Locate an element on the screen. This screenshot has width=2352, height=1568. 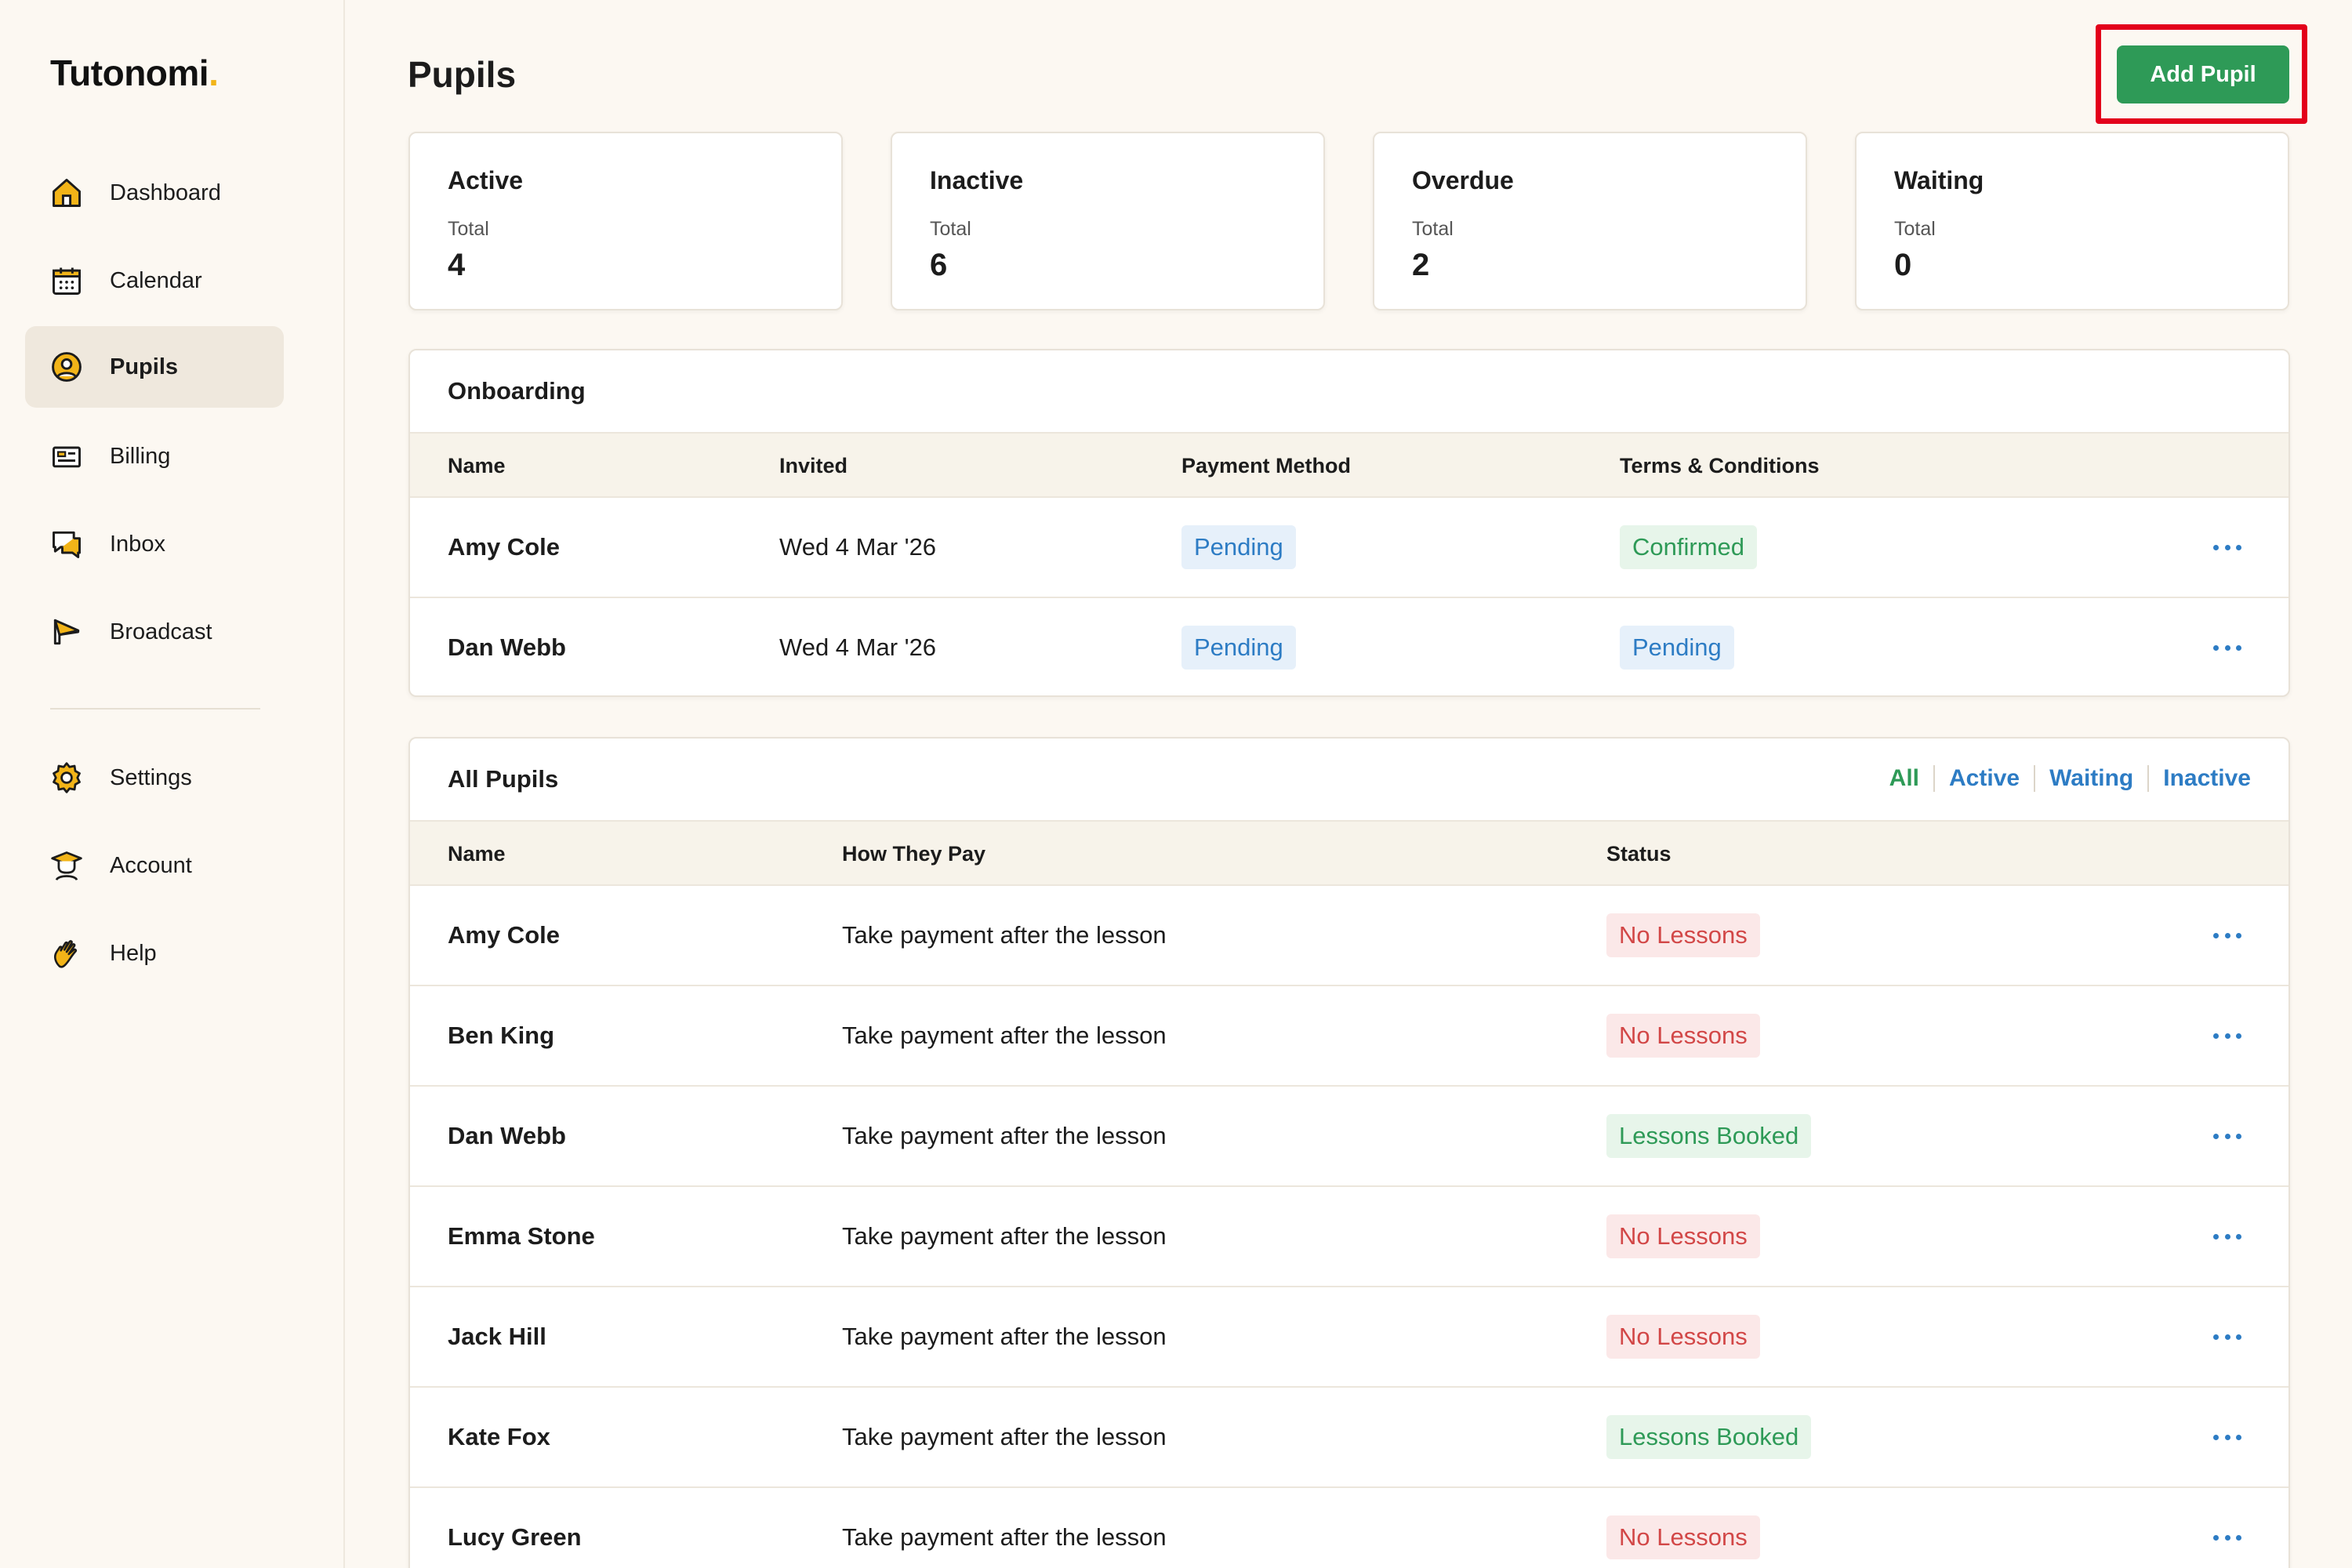
sidebar-item-label: Calendar is located at coordinates (156, 280).